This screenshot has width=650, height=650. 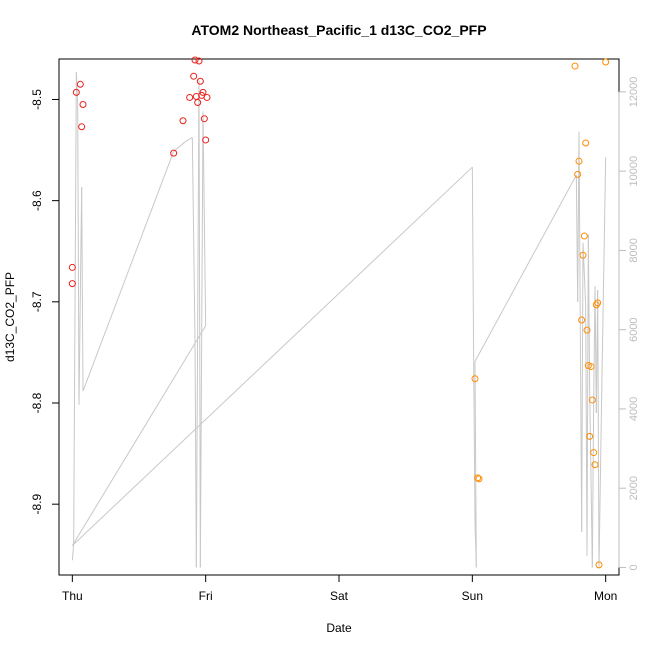 I want to click on x-tick-label: Mon, so click(x=605, y=596).